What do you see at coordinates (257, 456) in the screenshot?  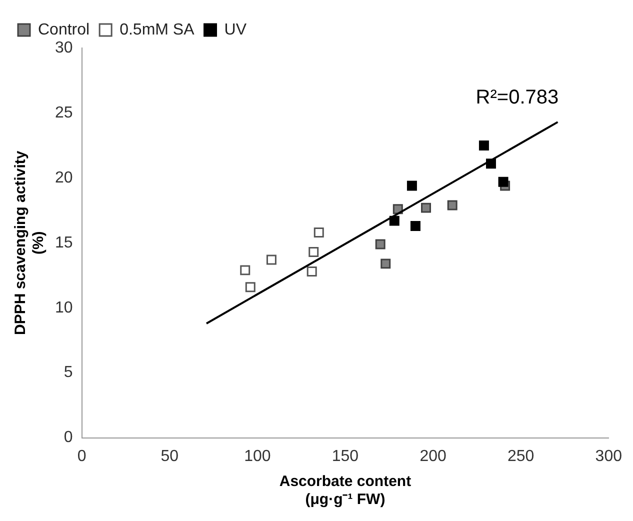 I see `x-tick-label: 100` at bounding box center [257, 456].